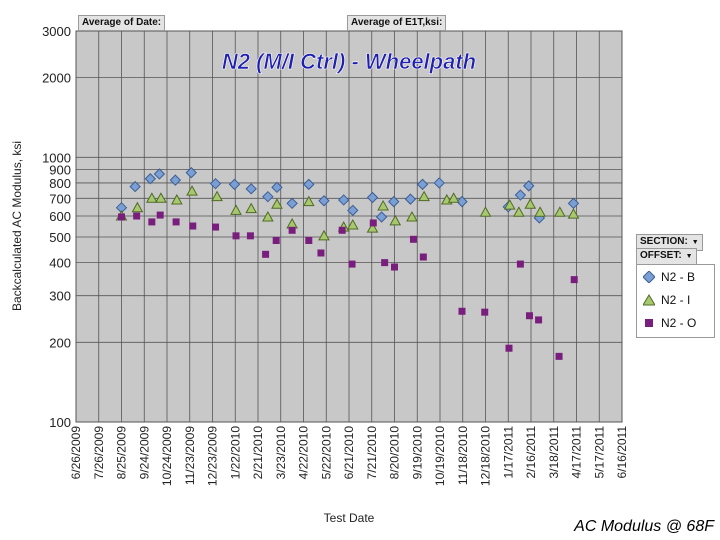  What do you see at coordinates (144, 453) in the screenshot?
I see `x-tick-label: 9/24/2009` at bounding box center [144, 453].